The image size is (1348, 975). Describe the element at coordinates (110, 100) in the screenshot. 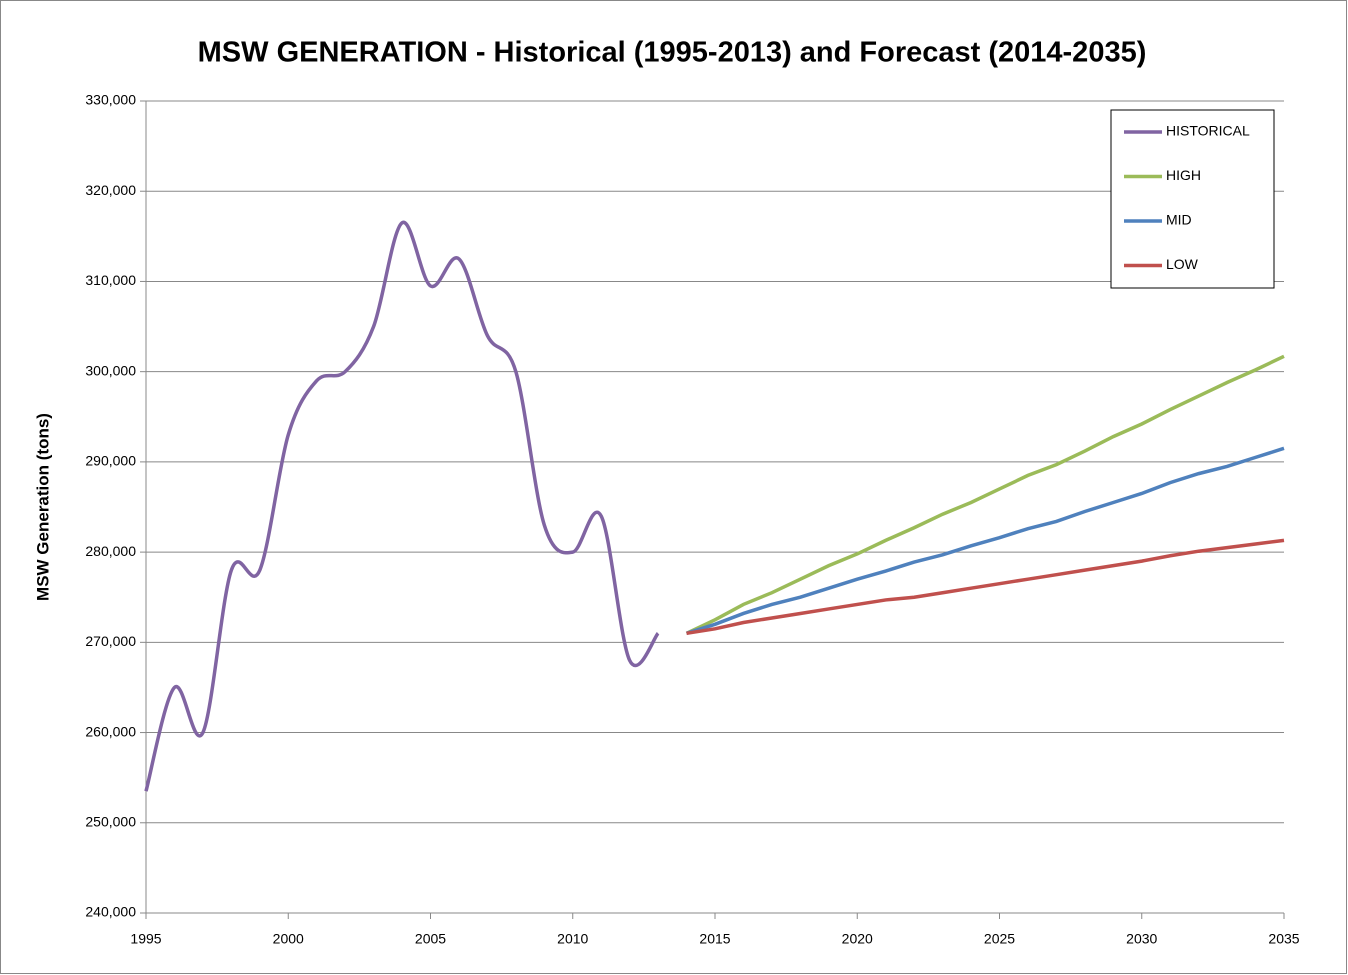

I see `y-tick-label: 330,000` at that location.